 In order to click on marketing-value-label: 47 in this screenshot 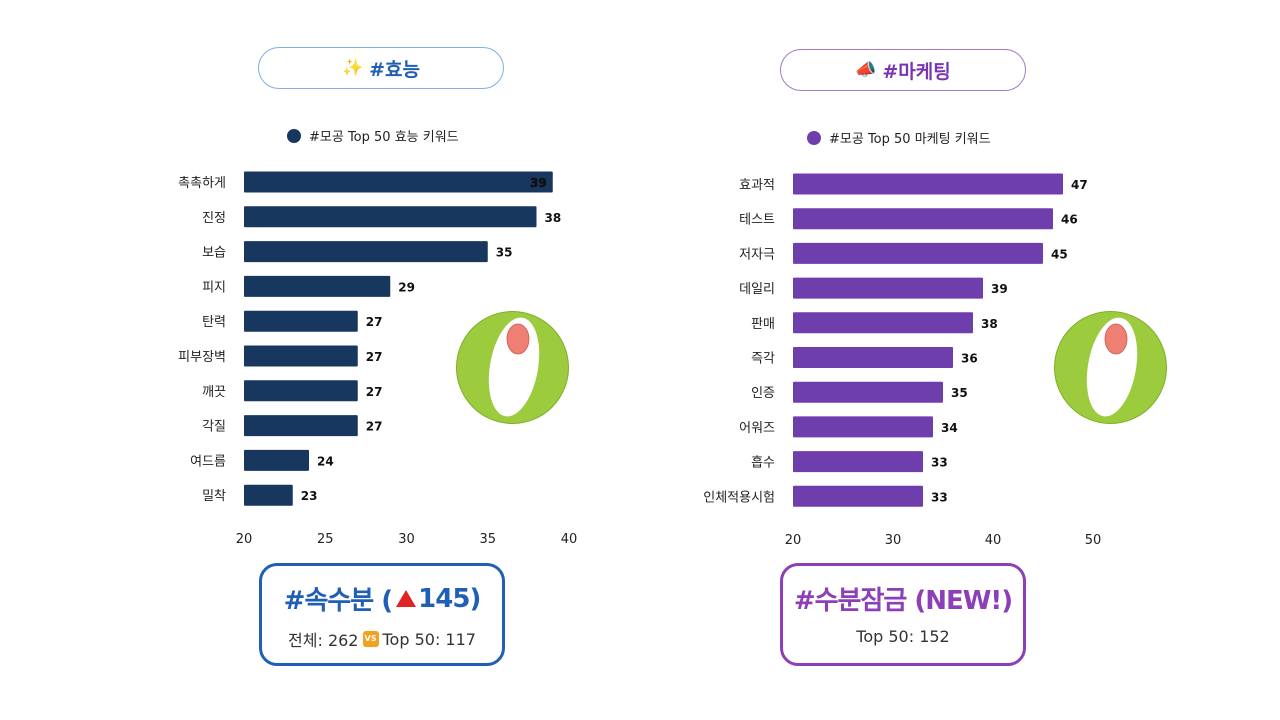, I will do `click(1079, 185)`.